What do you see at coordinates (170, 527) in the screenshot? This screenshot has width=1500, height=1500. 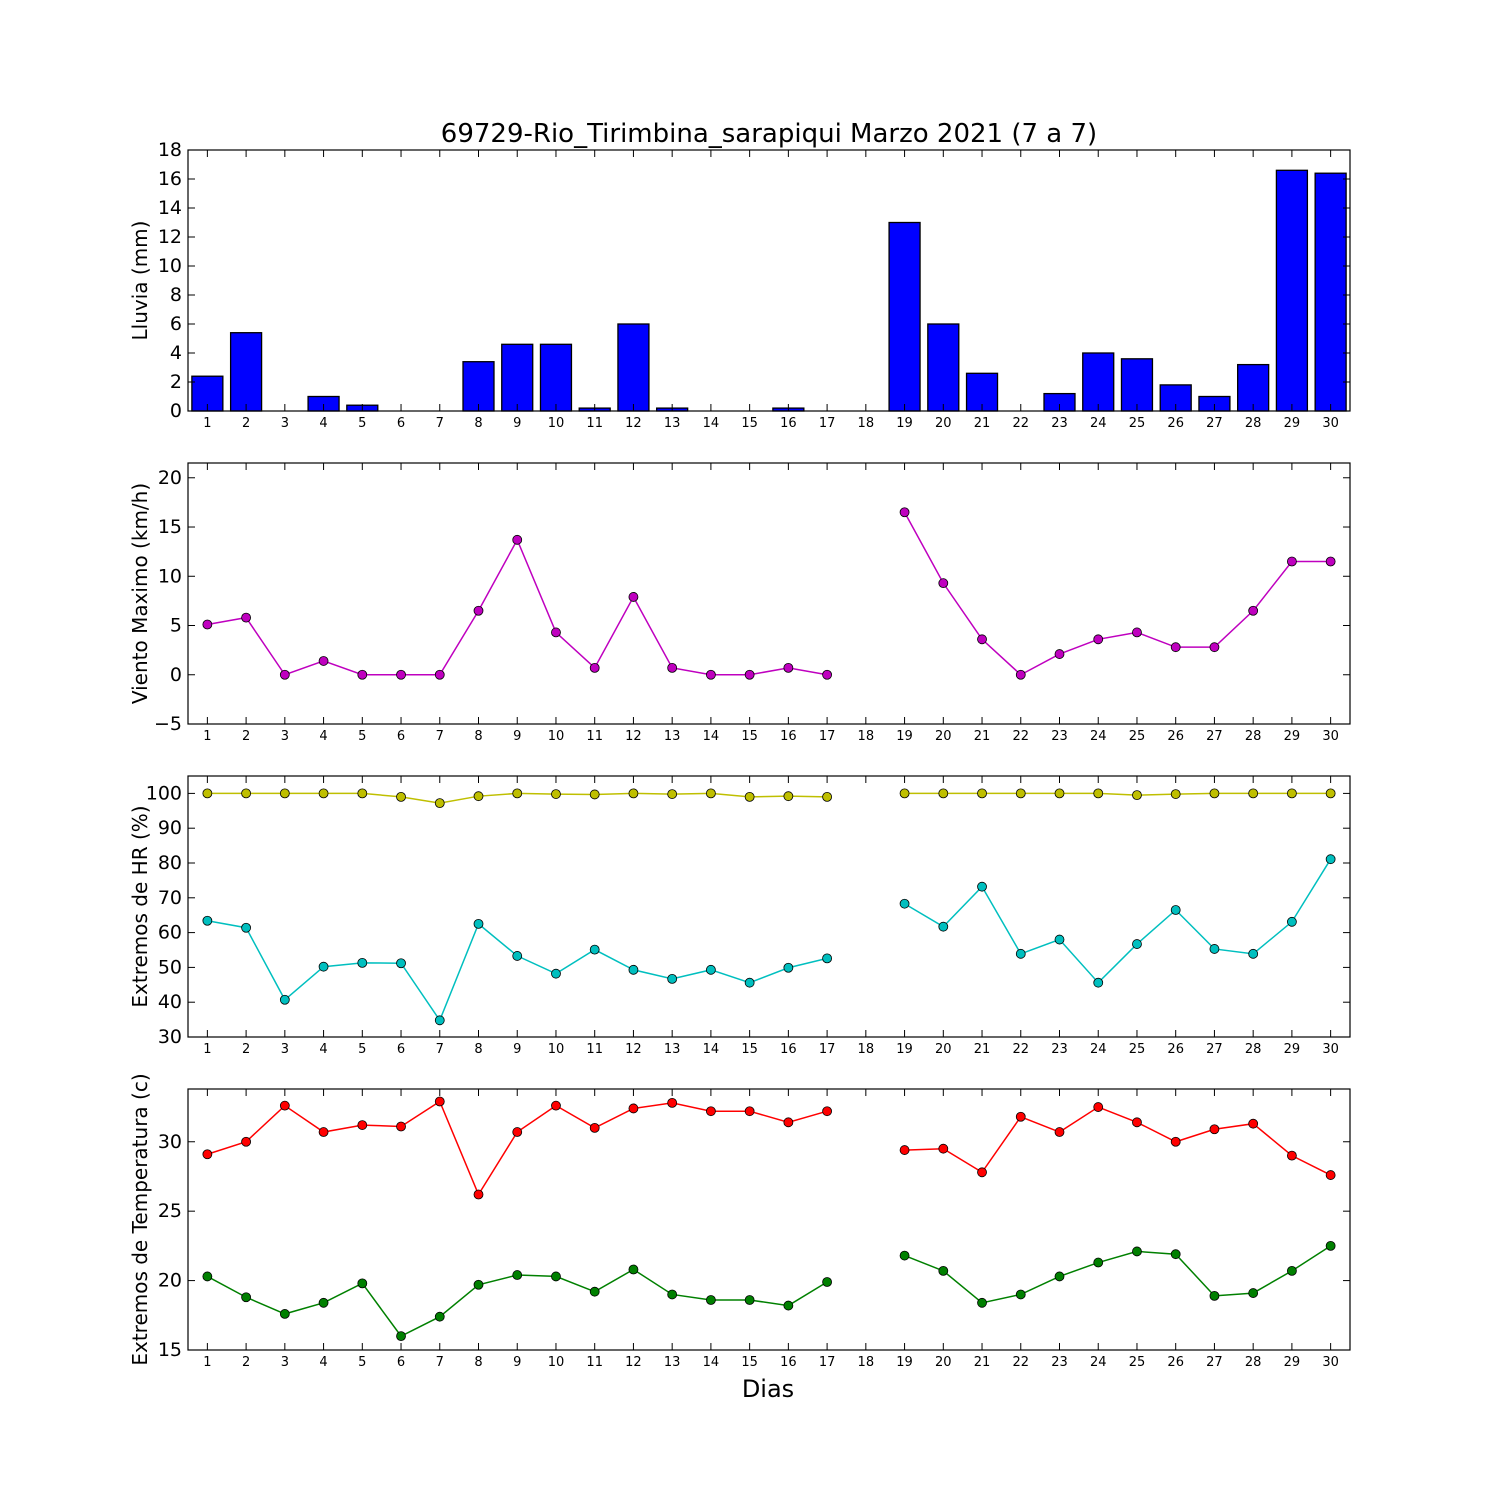 I see `y-tick-label: 15` at bounding box center [170, 527].